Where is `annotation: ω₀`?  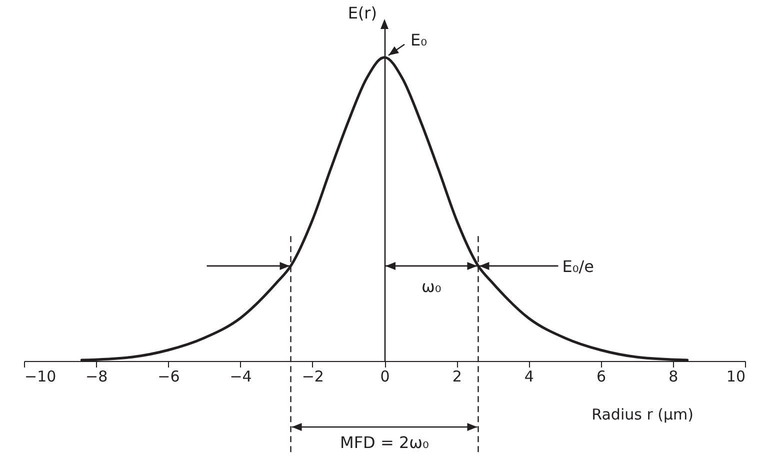
annotation: ω₀ is located at coordinates (431, 286).